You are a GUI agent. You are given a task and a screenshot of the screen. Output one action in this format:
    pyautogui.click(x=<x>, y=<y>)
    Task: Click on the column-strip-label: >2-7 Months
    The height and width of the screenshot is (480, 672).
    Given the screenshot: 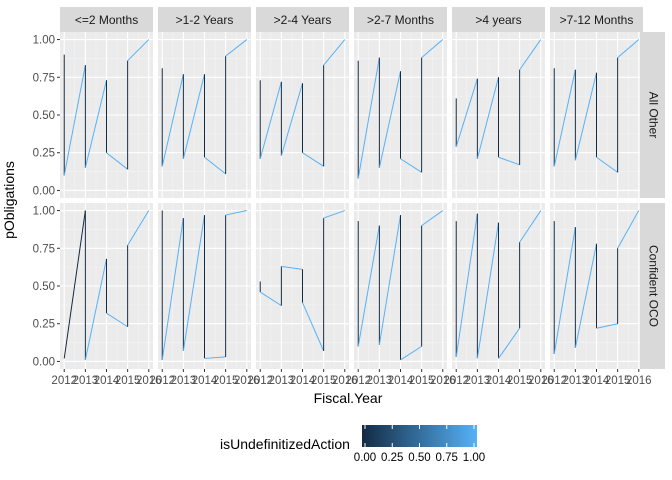 What is the action you would take?
    pyautogui.click(x=400, y=20)
    